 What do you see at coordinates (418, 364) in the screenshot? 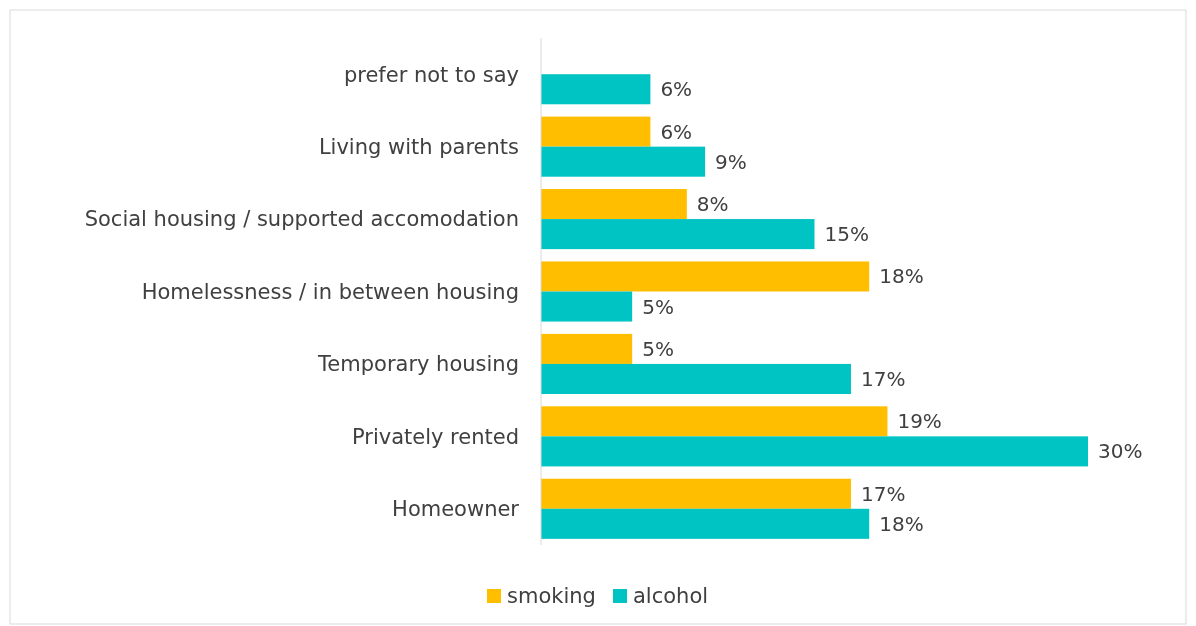
I see `y-tick-label: Temporary housing` at bounding box center [418, 364].